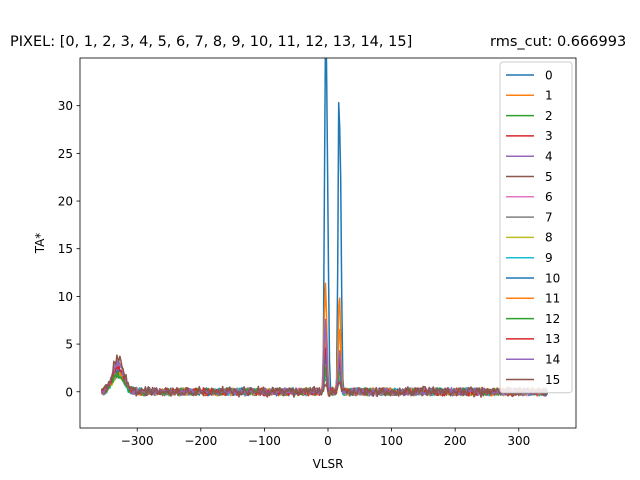  I want to click on legend-label: 15, so click(552, 380).